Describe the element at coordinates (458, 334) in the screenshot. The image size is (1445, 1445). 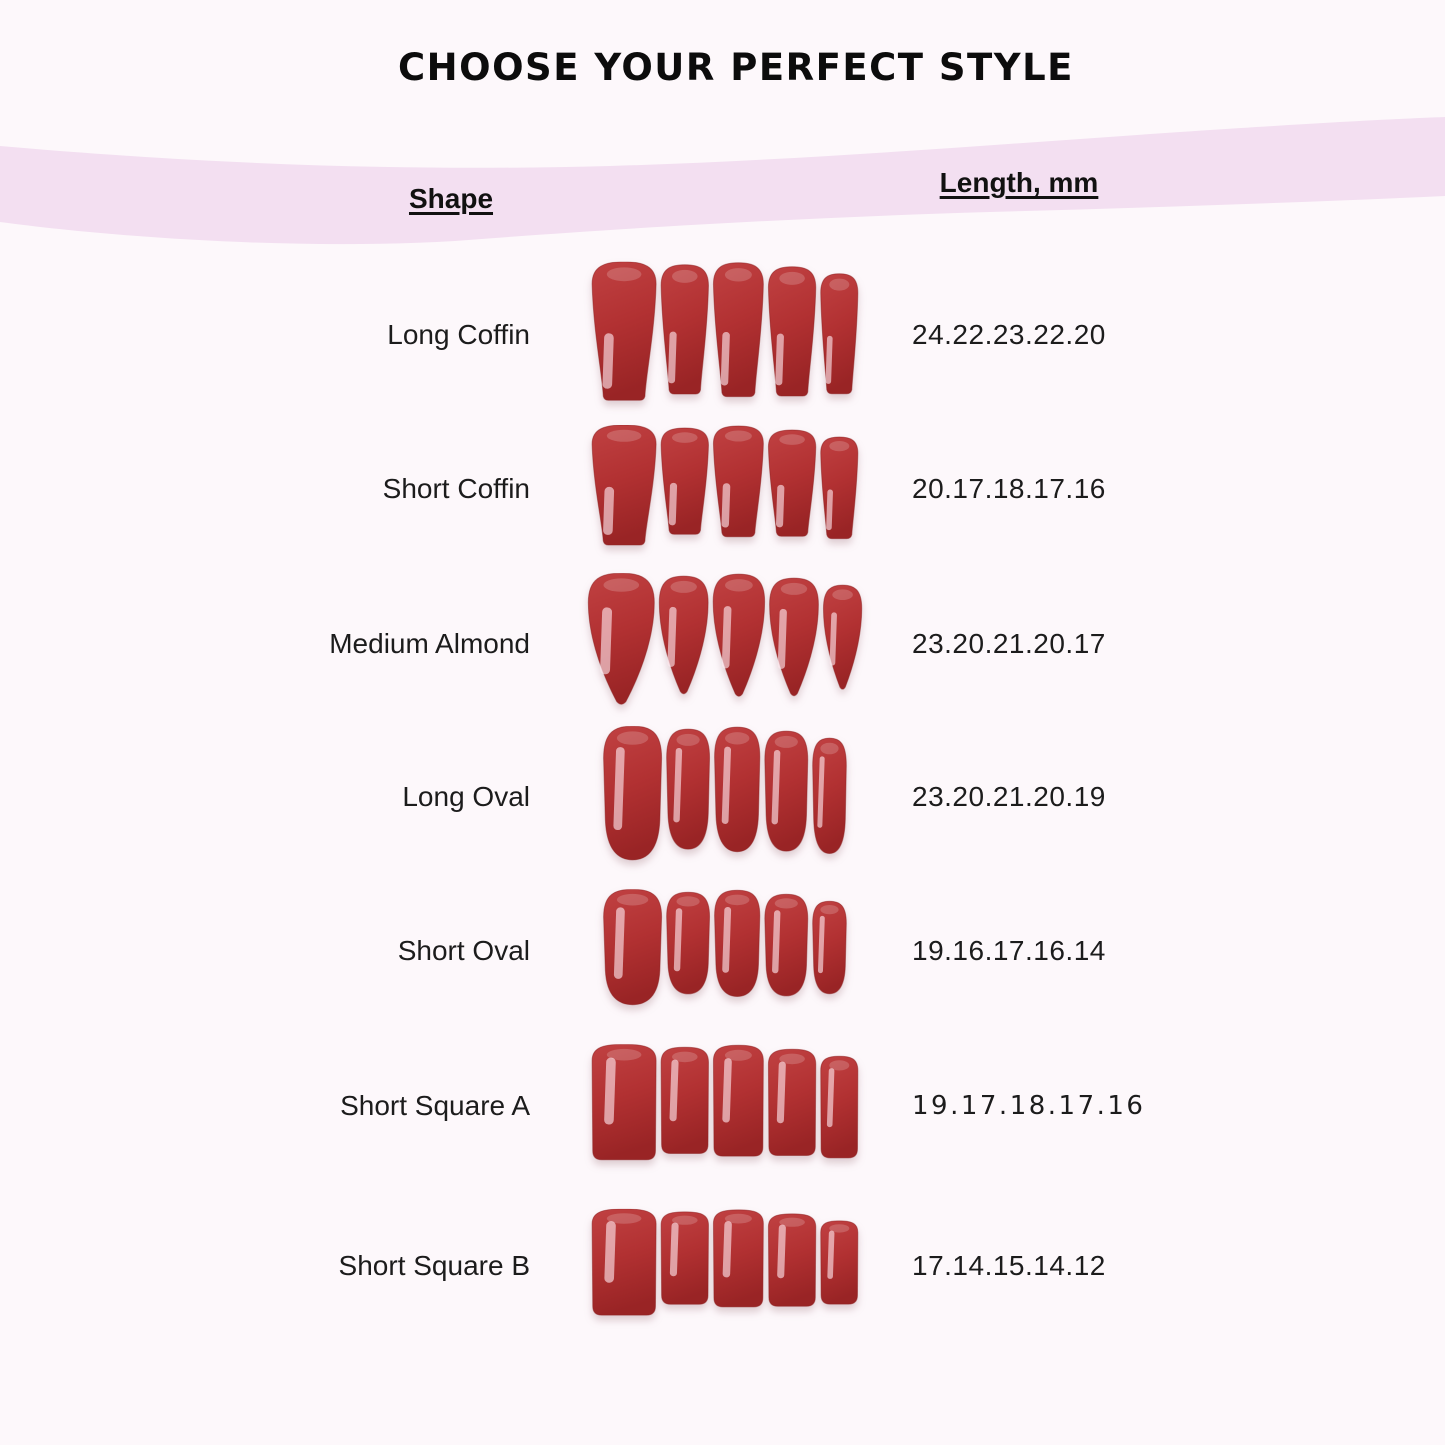
I see `shape-name: Long Coffin` at that location.